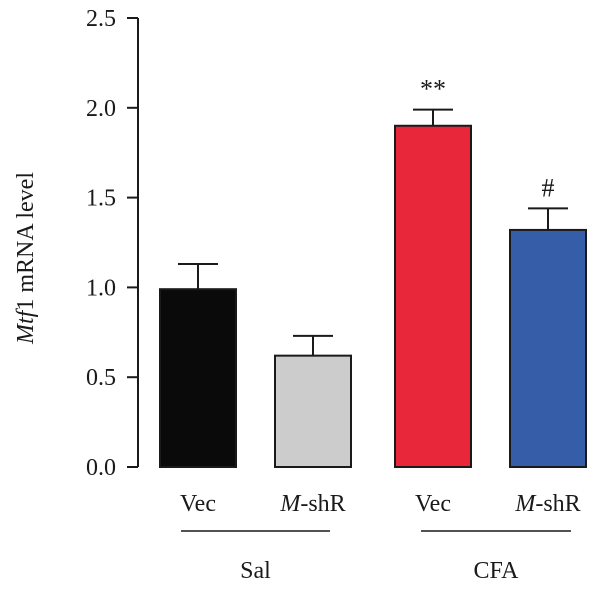 This screenshot has height=592, width=600. I want to click on y-tick-label: 1.5, so click(101, 199).